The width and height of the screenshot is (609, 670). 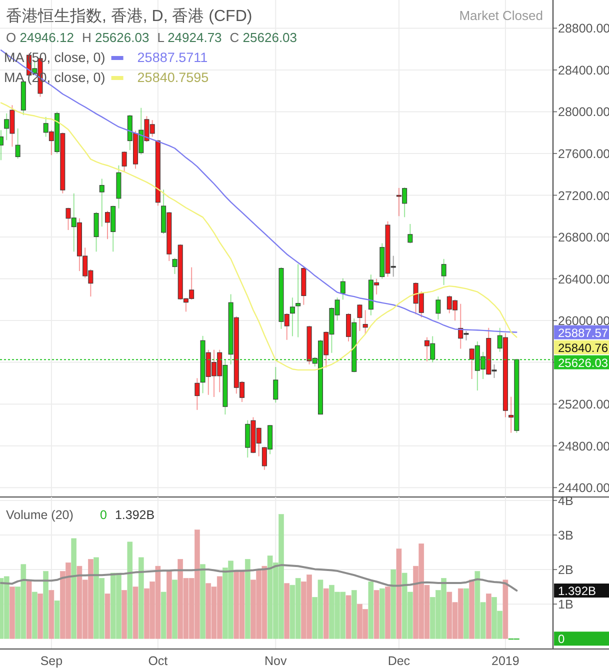 What do you see at coordinates (566, 605) in the screenshot?
I see `y-tick-label: 1B` at bounding box center [566, 605].